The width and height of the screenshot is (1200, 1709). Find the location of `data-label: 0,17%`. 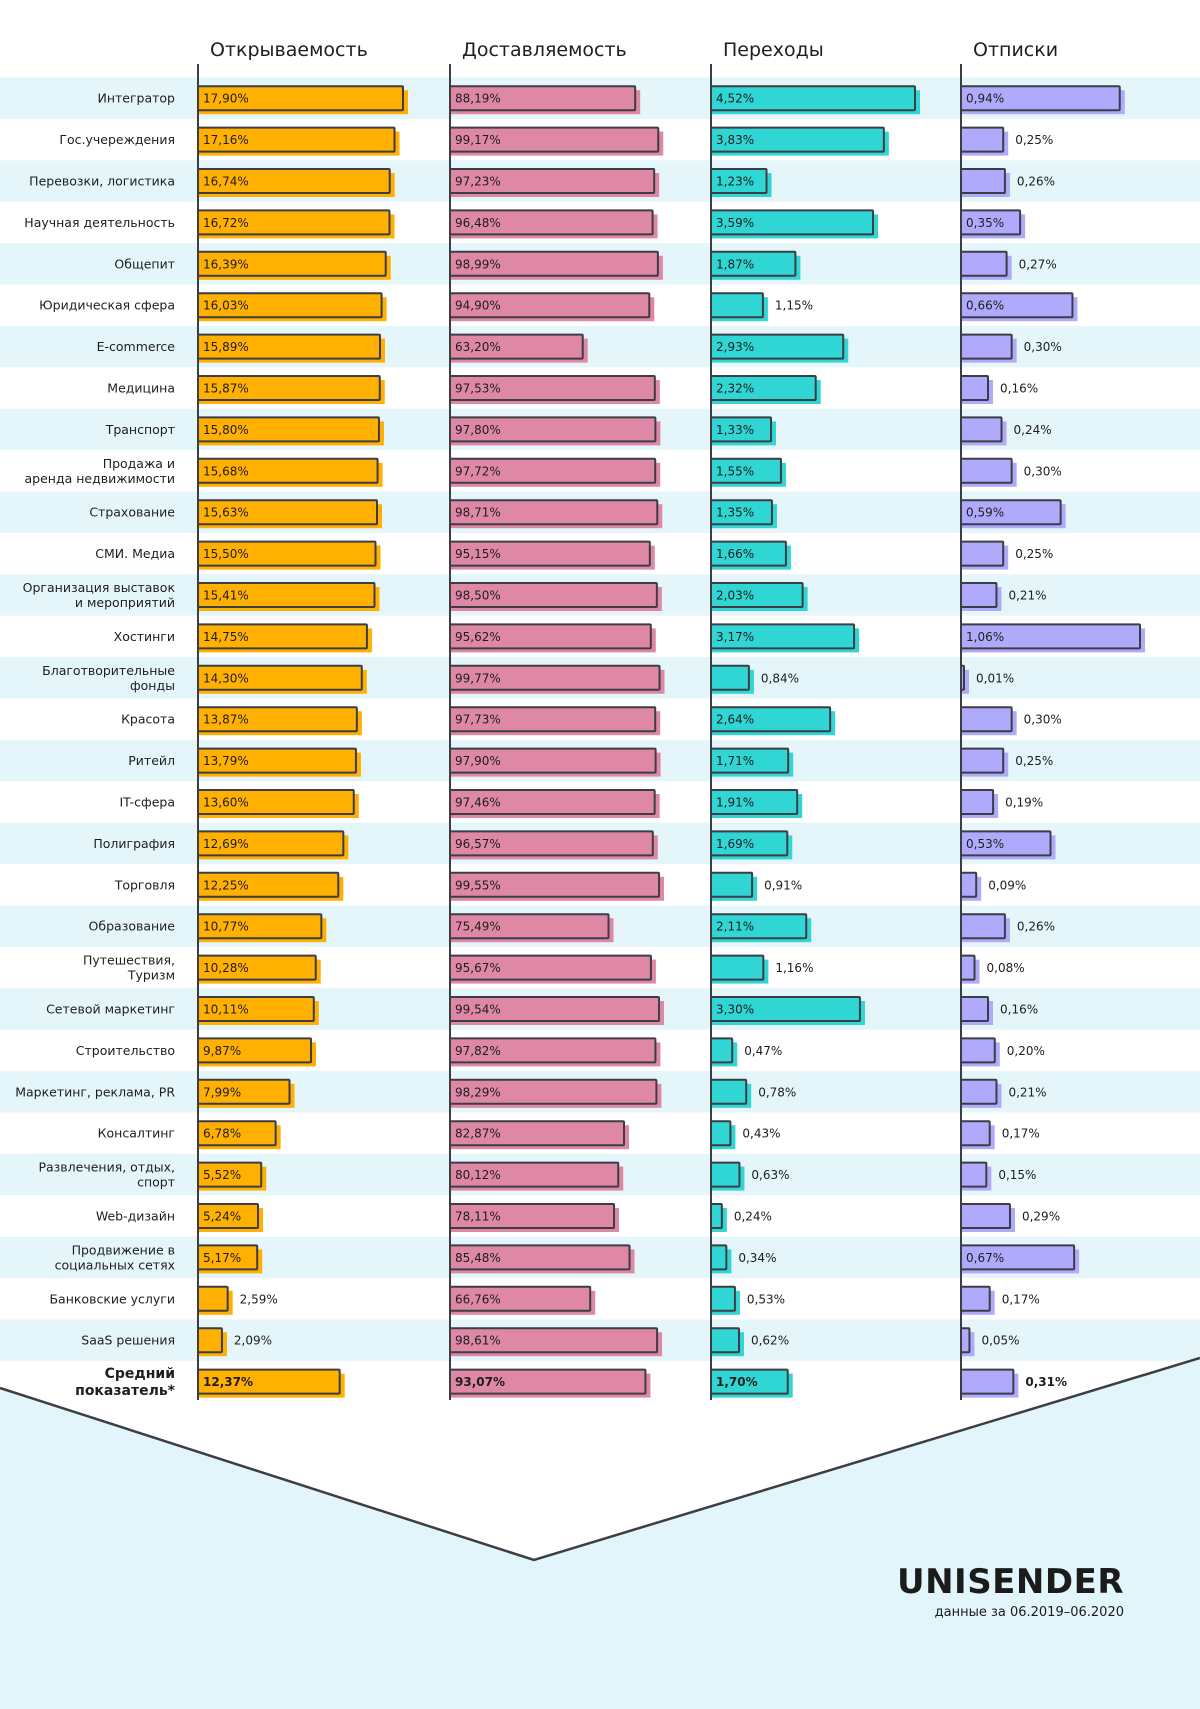

data-label: 0,17% is located at coordinates (1021, 1134).